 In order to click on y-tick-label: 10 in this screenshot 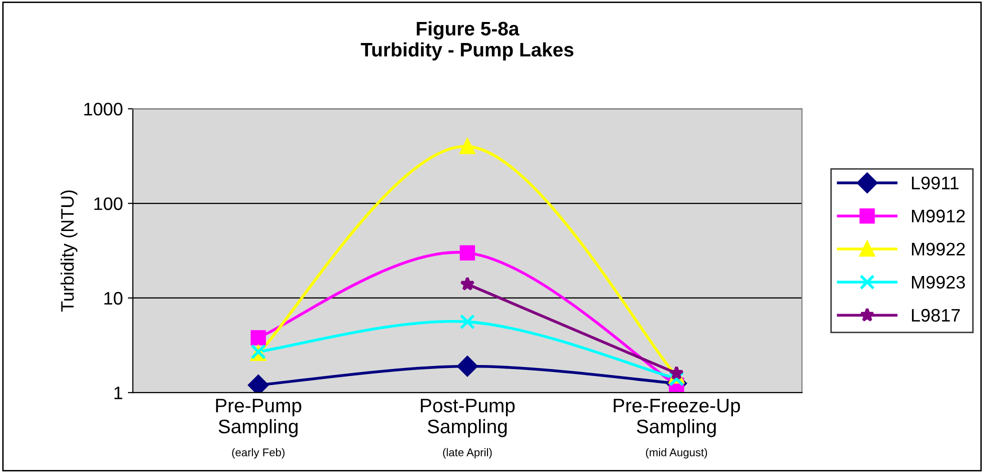, I will do `click(113, 298)`.